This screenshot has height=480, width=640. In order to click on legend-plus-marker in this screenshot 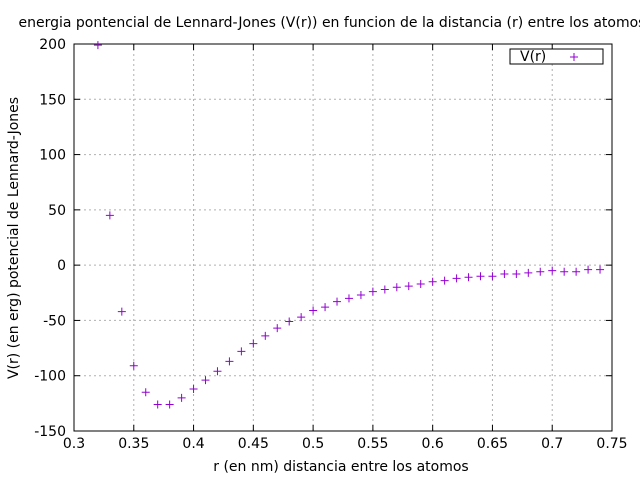, I will do `click(574, 57)`.